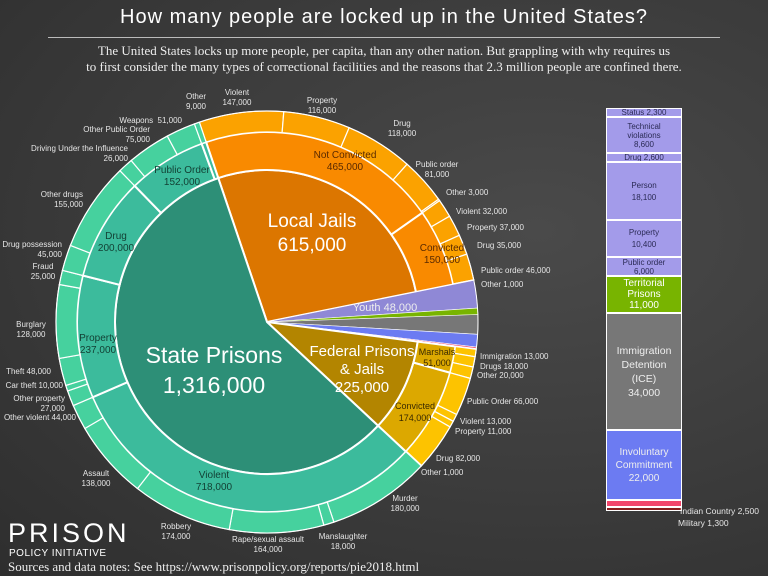 This screenshot has height=576, width=768. What do you see at coordinates (644, 191) in the screenshot?
I see `youth-person: Person 18,100` at bounding box center [644, 191].